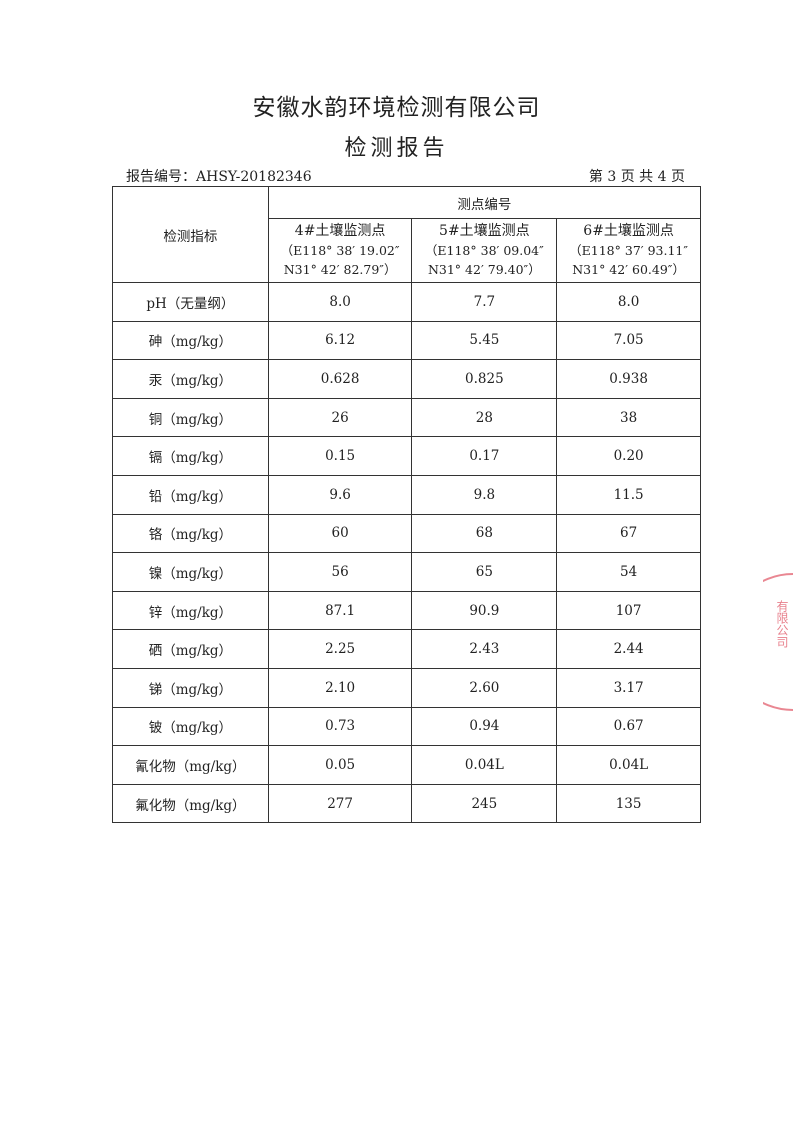 The width and height of the screenshot is (793, 1122). What do you see at coordinates (484, 417) in the screenshot?
I see `value-cell: 28` at bounding box center [484, 417].